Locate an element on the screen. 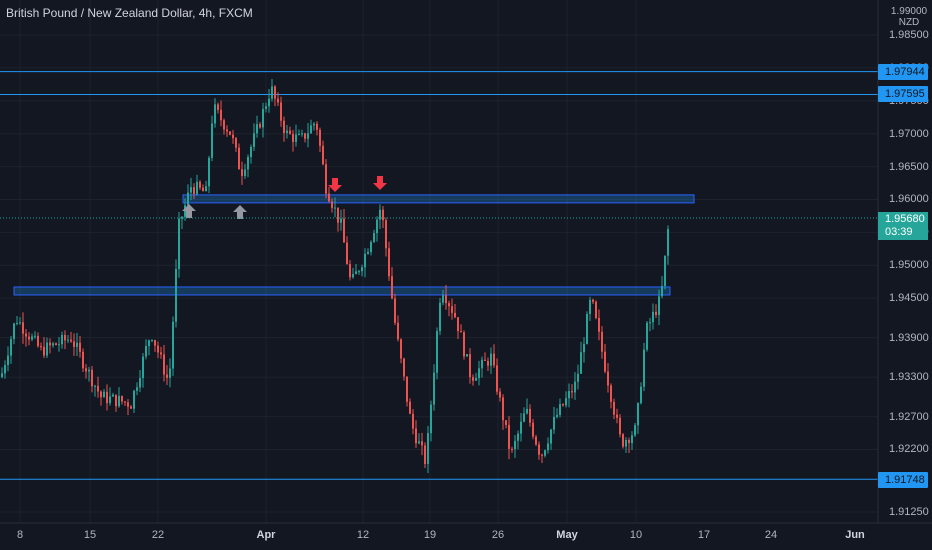 This screenshot has width=932, height=550. last-price-badge: 1.95680 03:39 is located at coordinates (903, 226).